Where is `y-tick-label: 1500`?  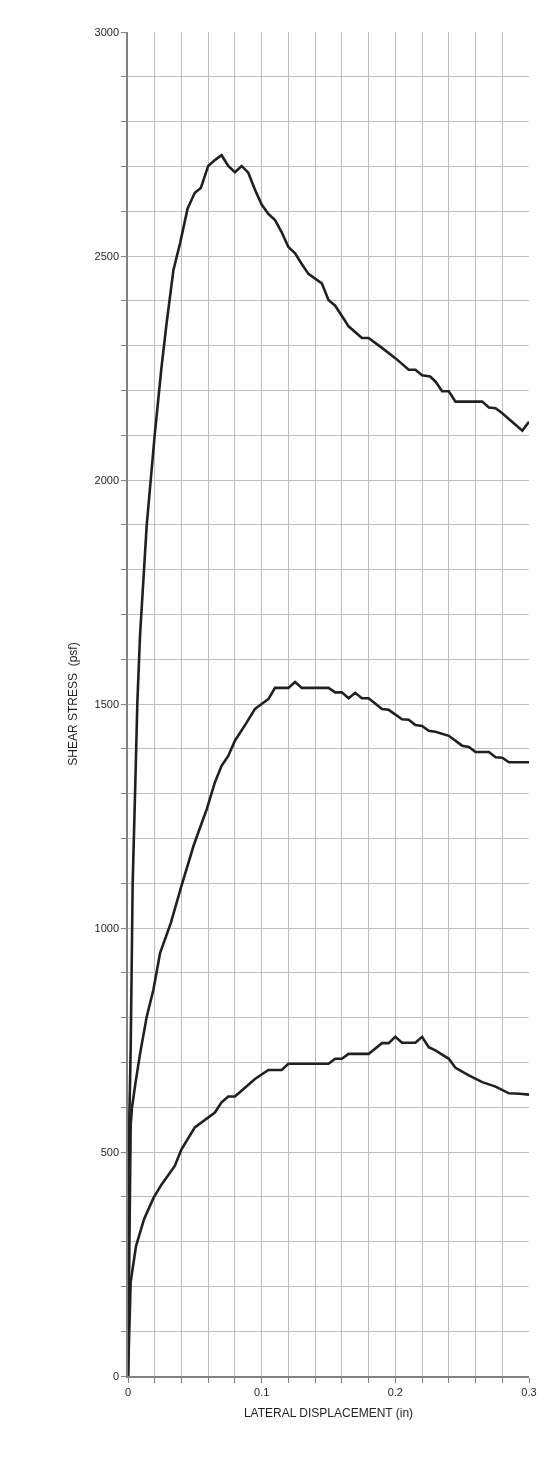
y-tick-label: 1500 is located at coordinates (107, 703).